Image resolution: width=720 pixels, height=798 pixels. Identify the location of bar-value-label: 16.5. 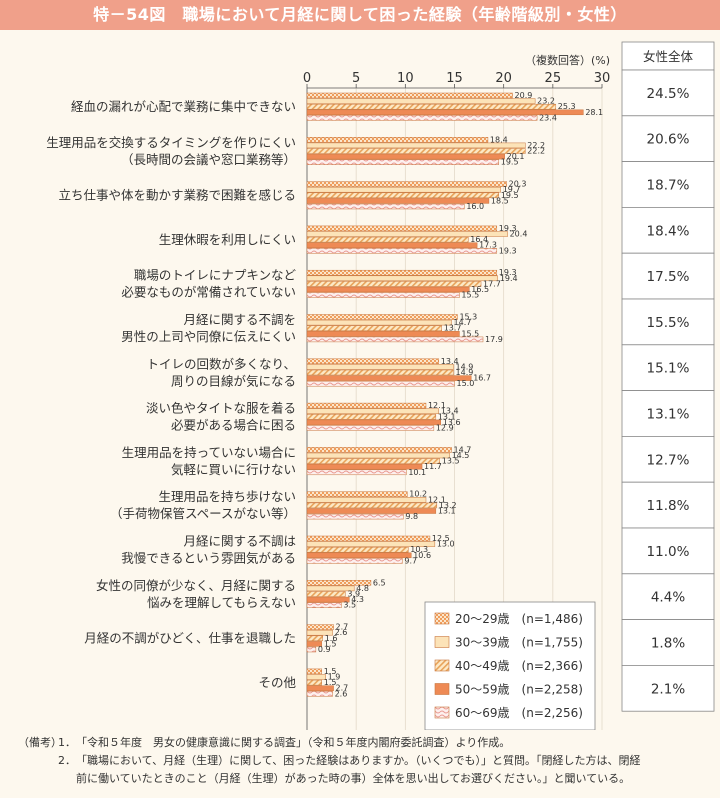
(480, 289).